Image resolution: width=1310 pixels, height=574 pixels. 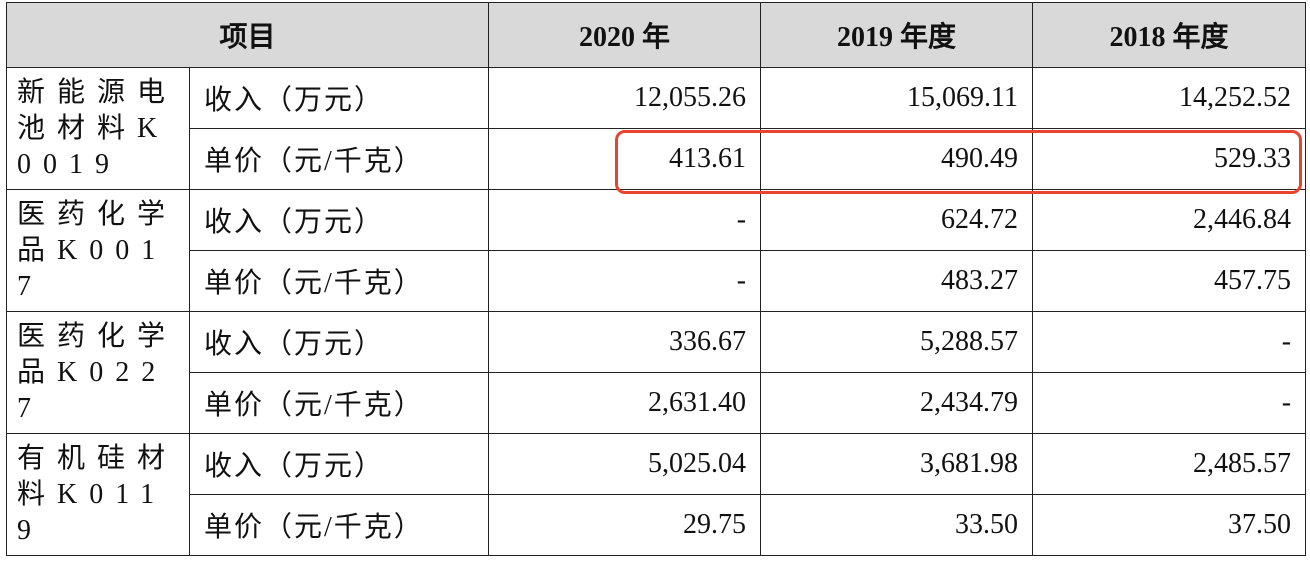 I want to click on value-cell: 457.75, so click(x=1169, y=281).